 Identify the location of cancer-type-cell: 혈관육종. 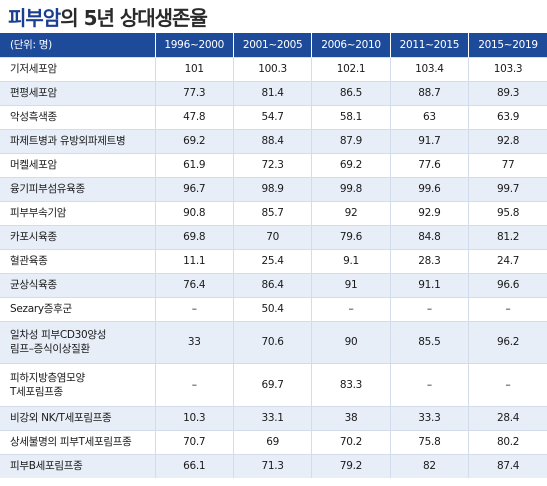
(78, 260).